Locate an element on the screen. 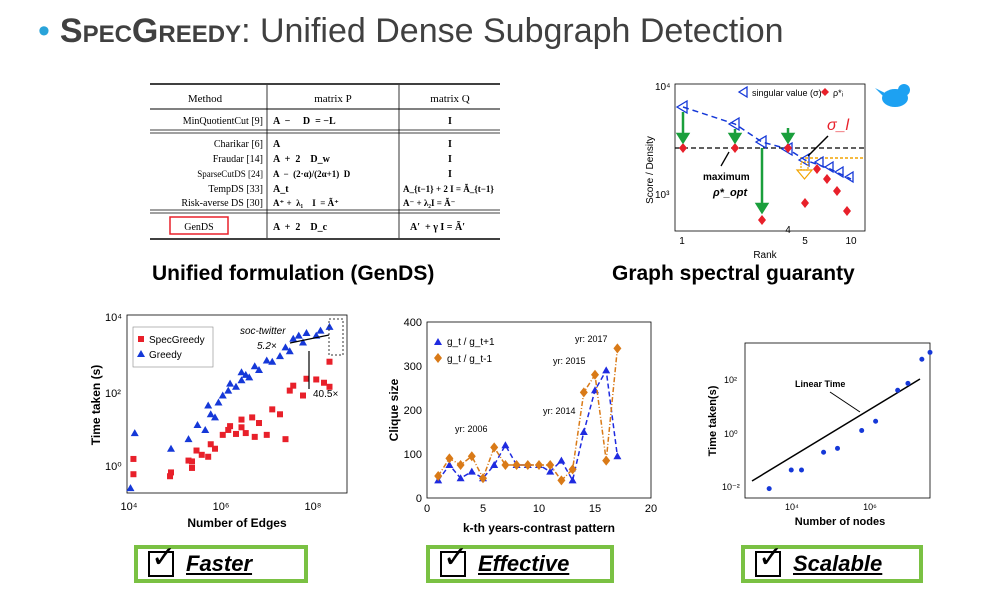  chart1-highlight-box is located at coordinates (336, 337).